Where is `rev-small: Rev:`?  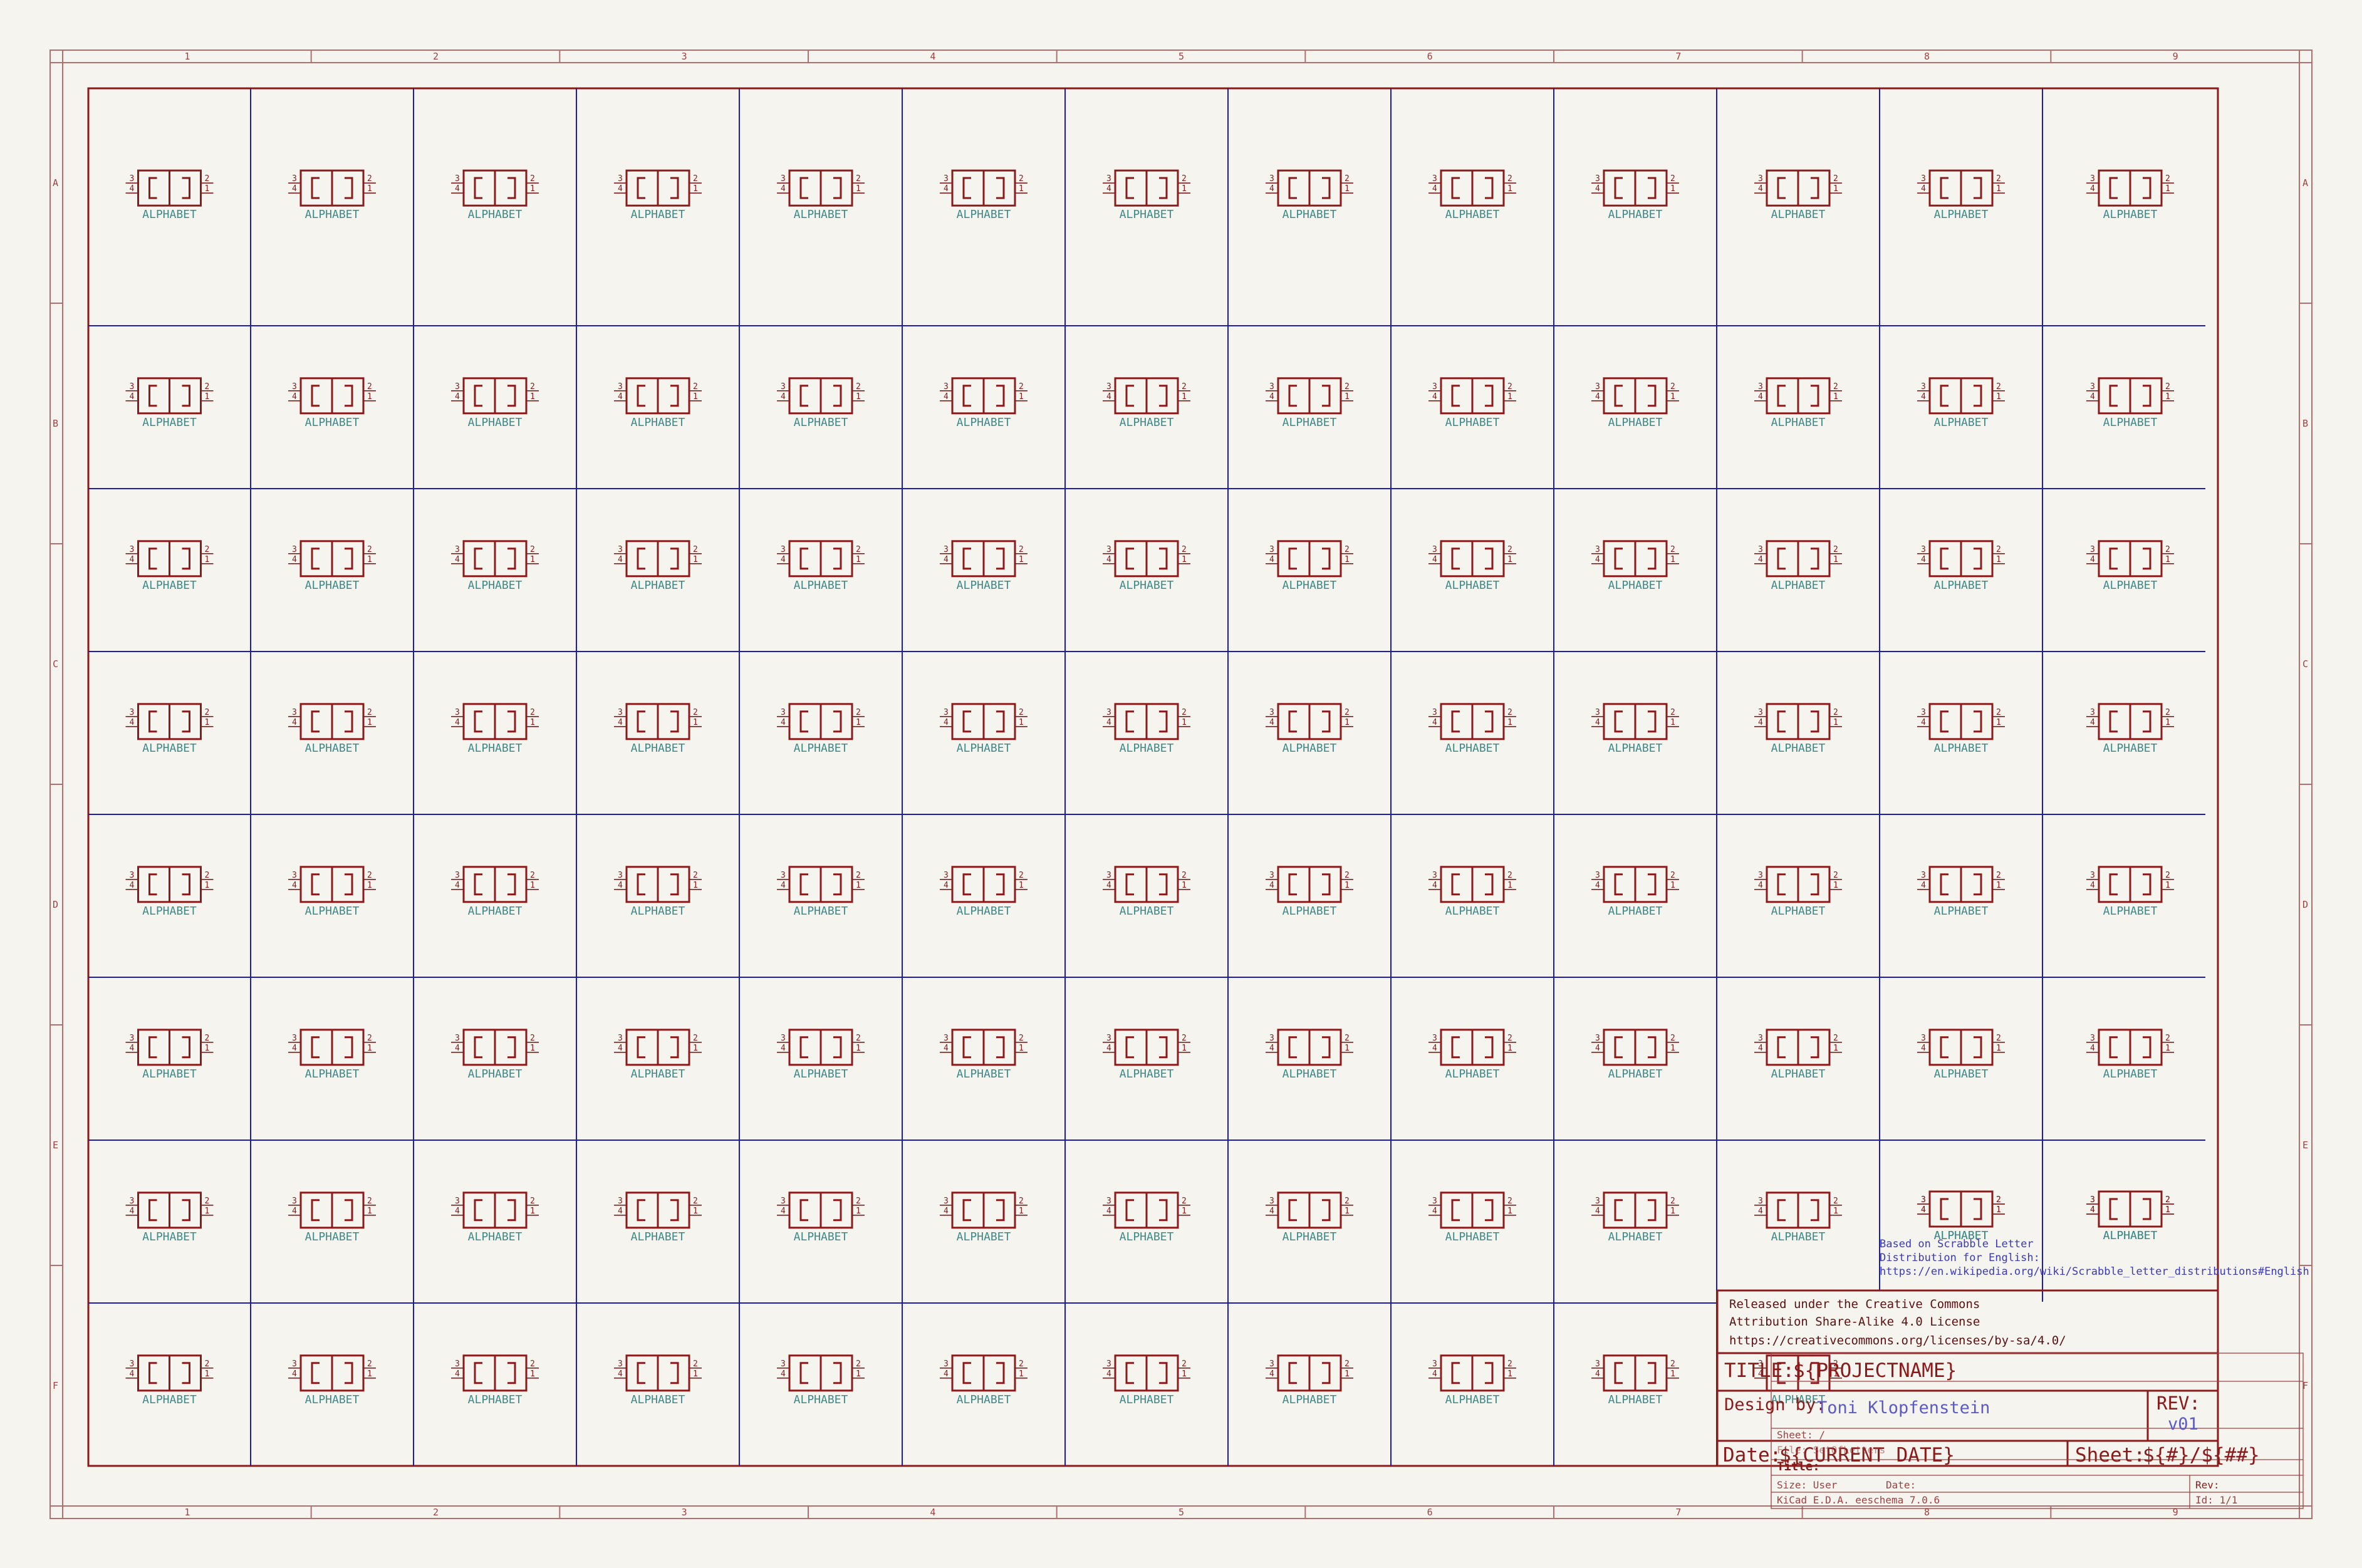
rev-small: Rev: is located at coordinates (2208, 1485).